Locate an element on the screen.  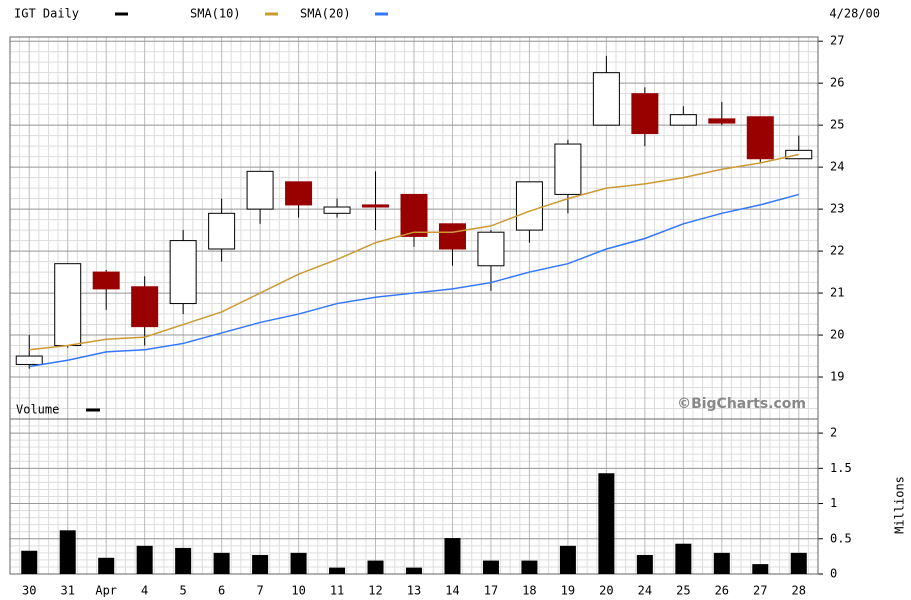
x-tick-label: 14 is located at coordinates (452, 591).